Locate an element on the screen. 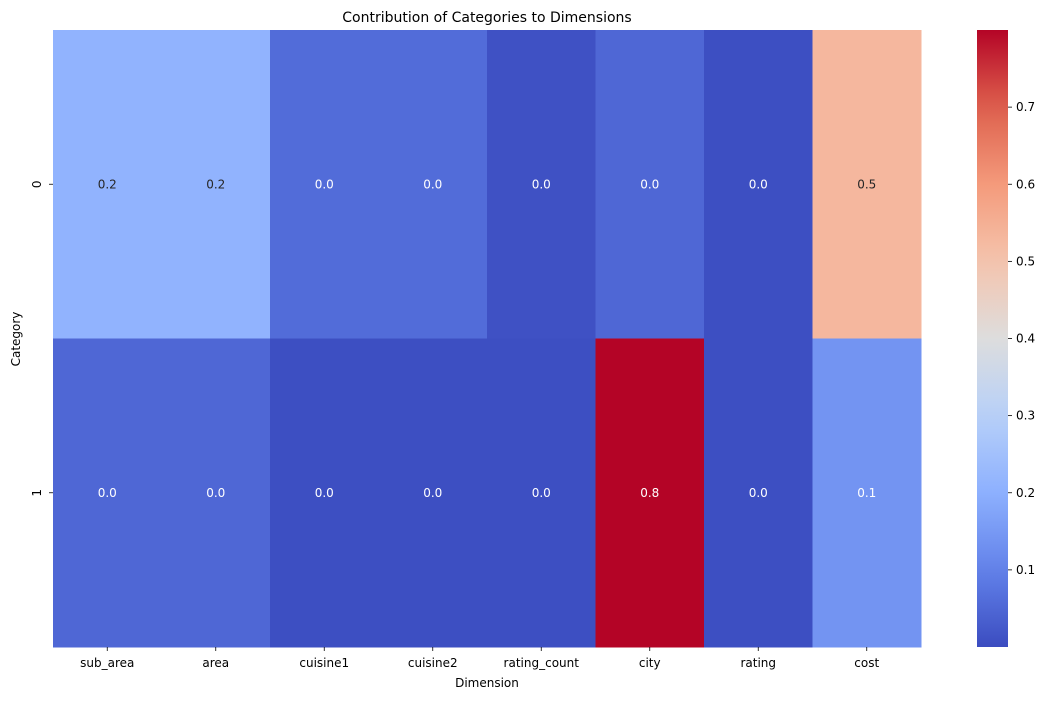  y-tick-label: 1 is located at coordinates (37, 493).